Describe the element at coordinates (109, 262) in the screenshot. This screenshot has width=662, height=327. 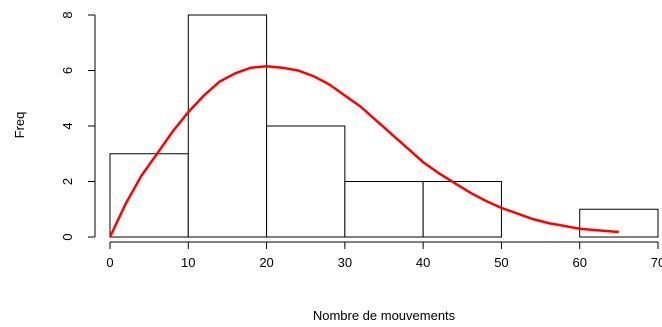
I see `x-tick-label: 0` at that location.